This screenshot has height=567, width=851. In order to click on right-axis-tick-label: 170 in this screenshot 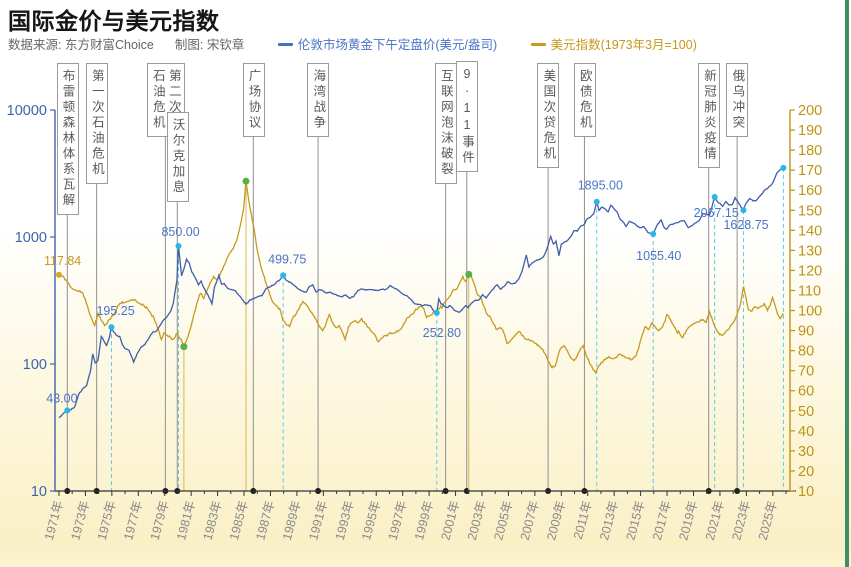, I will do `click(810, 171)`.